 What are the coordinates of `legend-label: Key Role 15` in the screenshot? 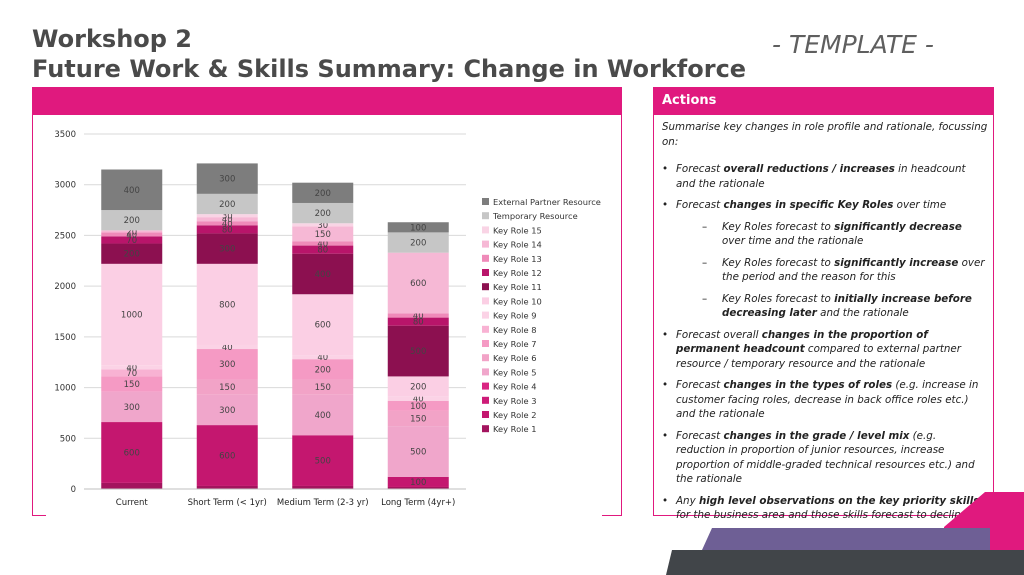 It's located at (517, 230).